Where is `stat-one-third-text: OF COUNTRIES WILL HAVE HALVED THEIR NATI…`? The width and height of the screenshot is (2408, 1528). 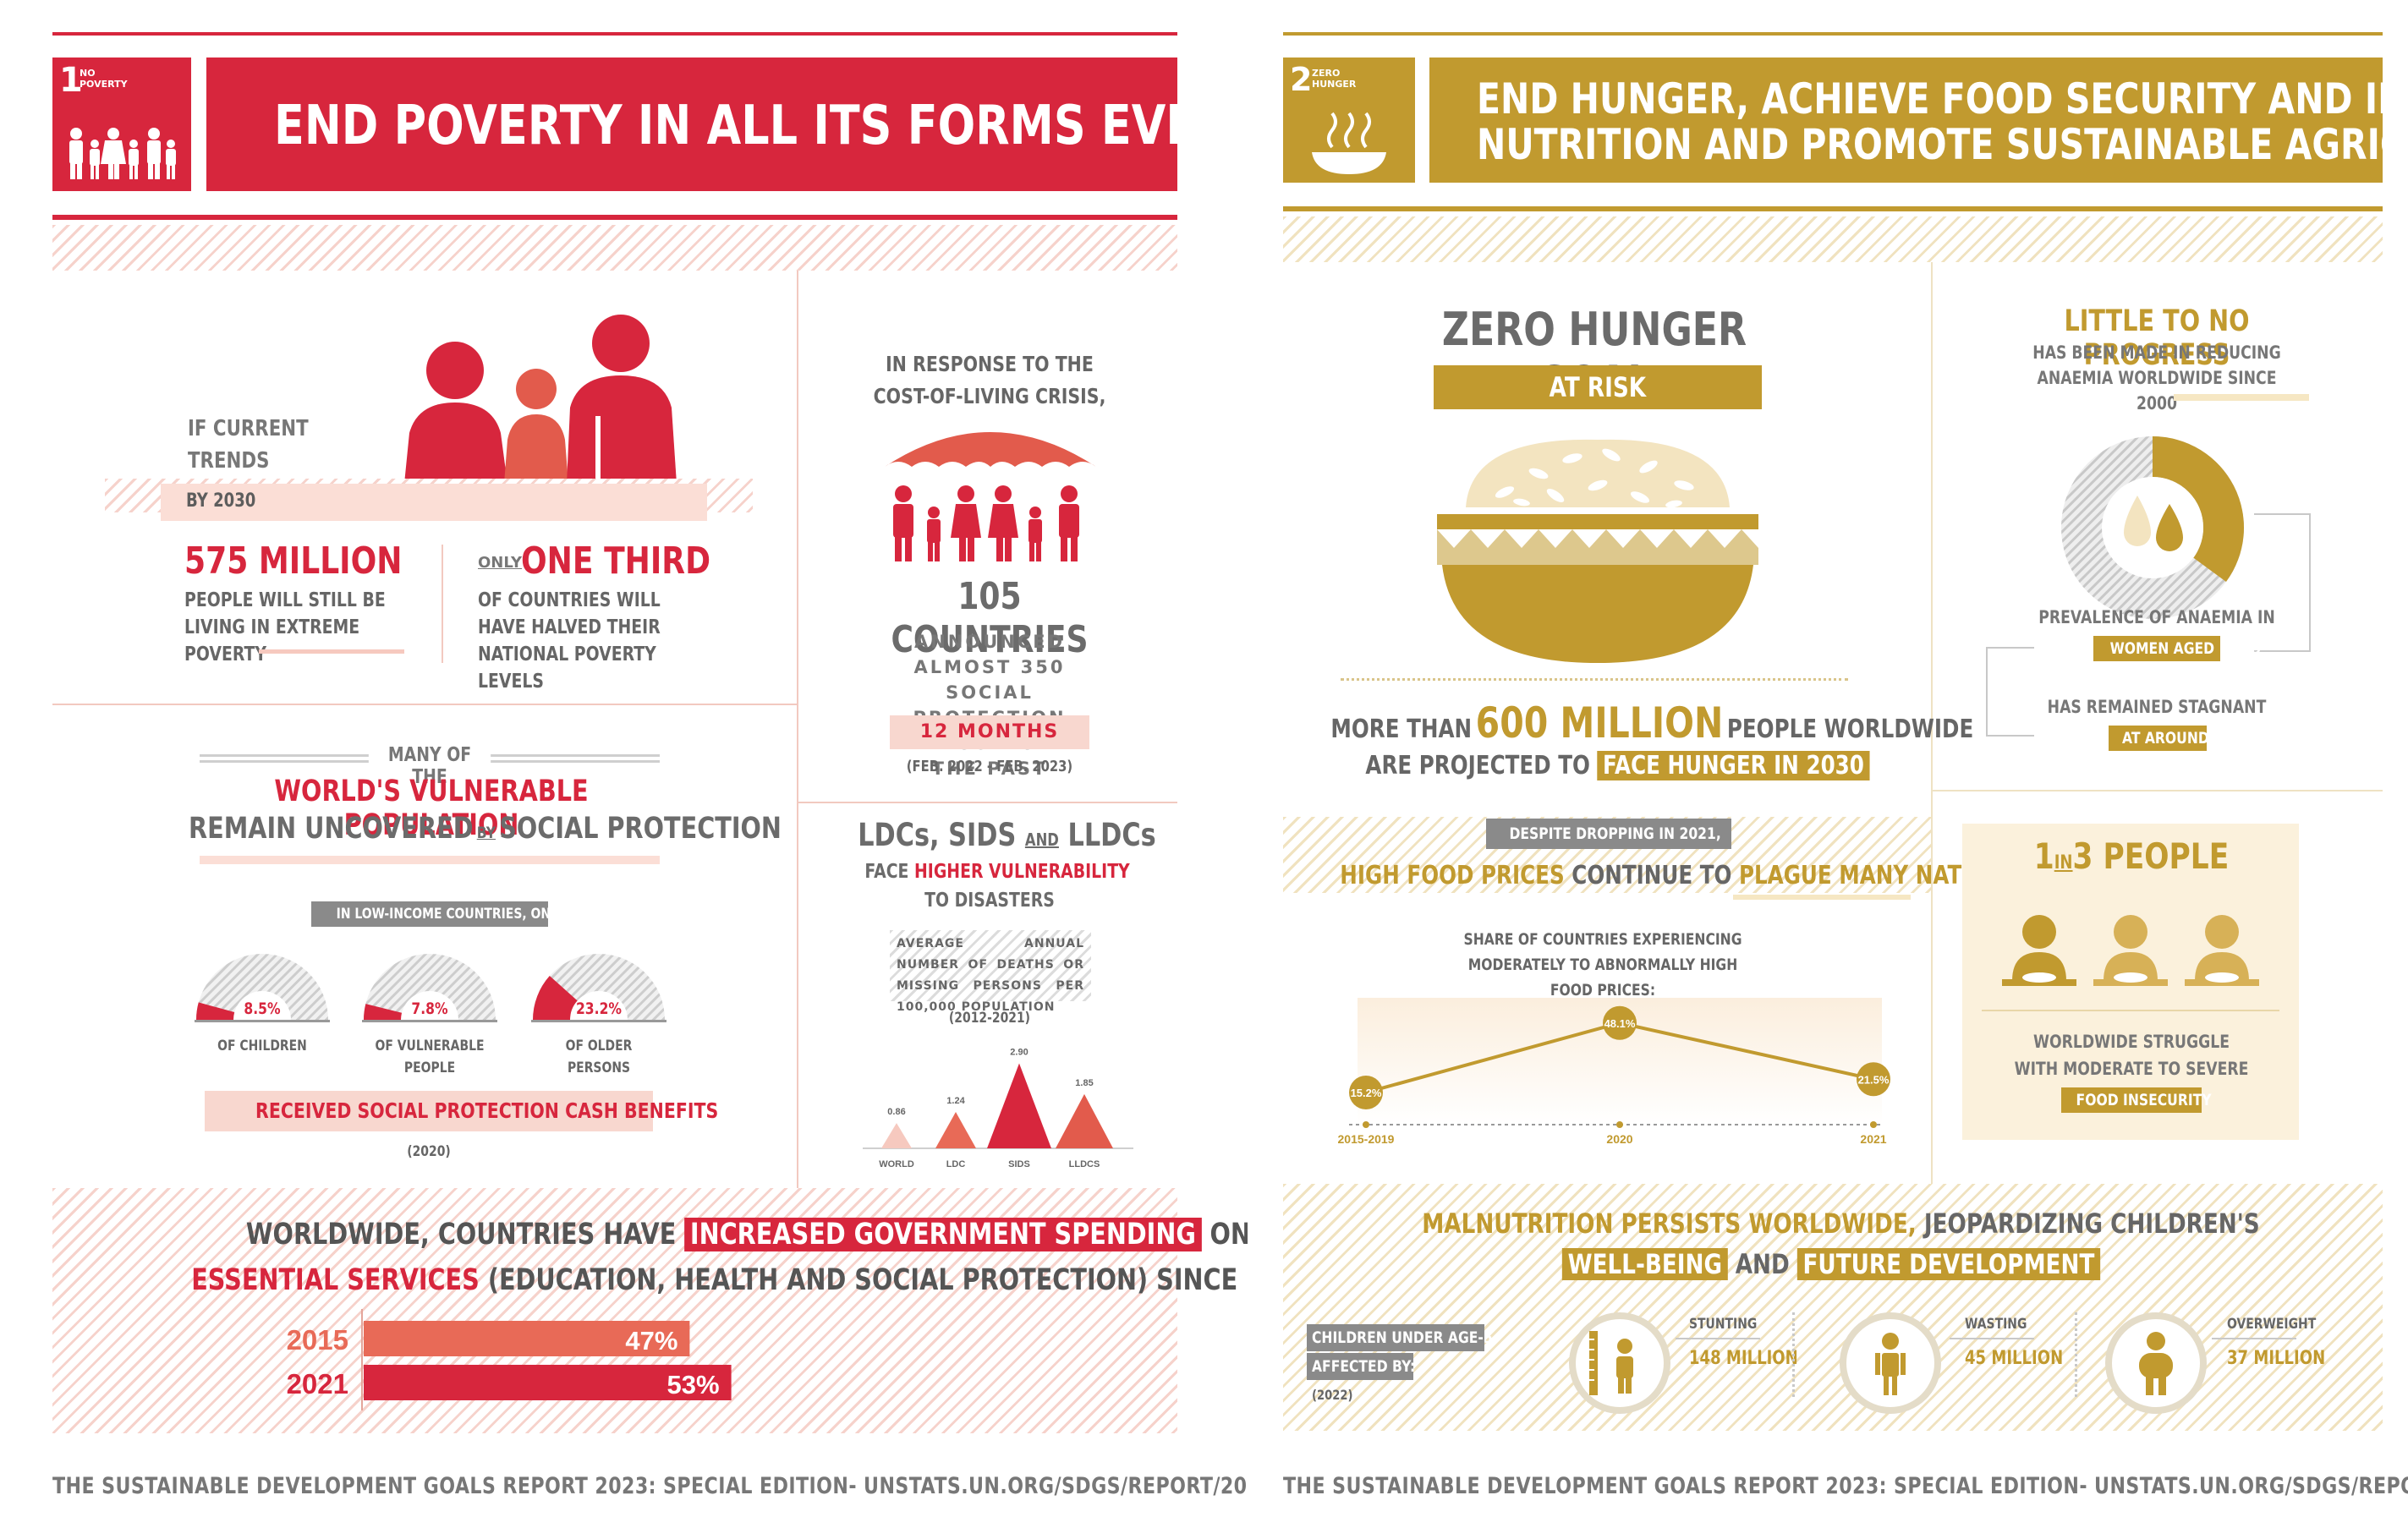 stat-one-third-text: OF COUNTRIES WILL HAVE HALVED THEIR NATI… is located at coordinates (569, 641).